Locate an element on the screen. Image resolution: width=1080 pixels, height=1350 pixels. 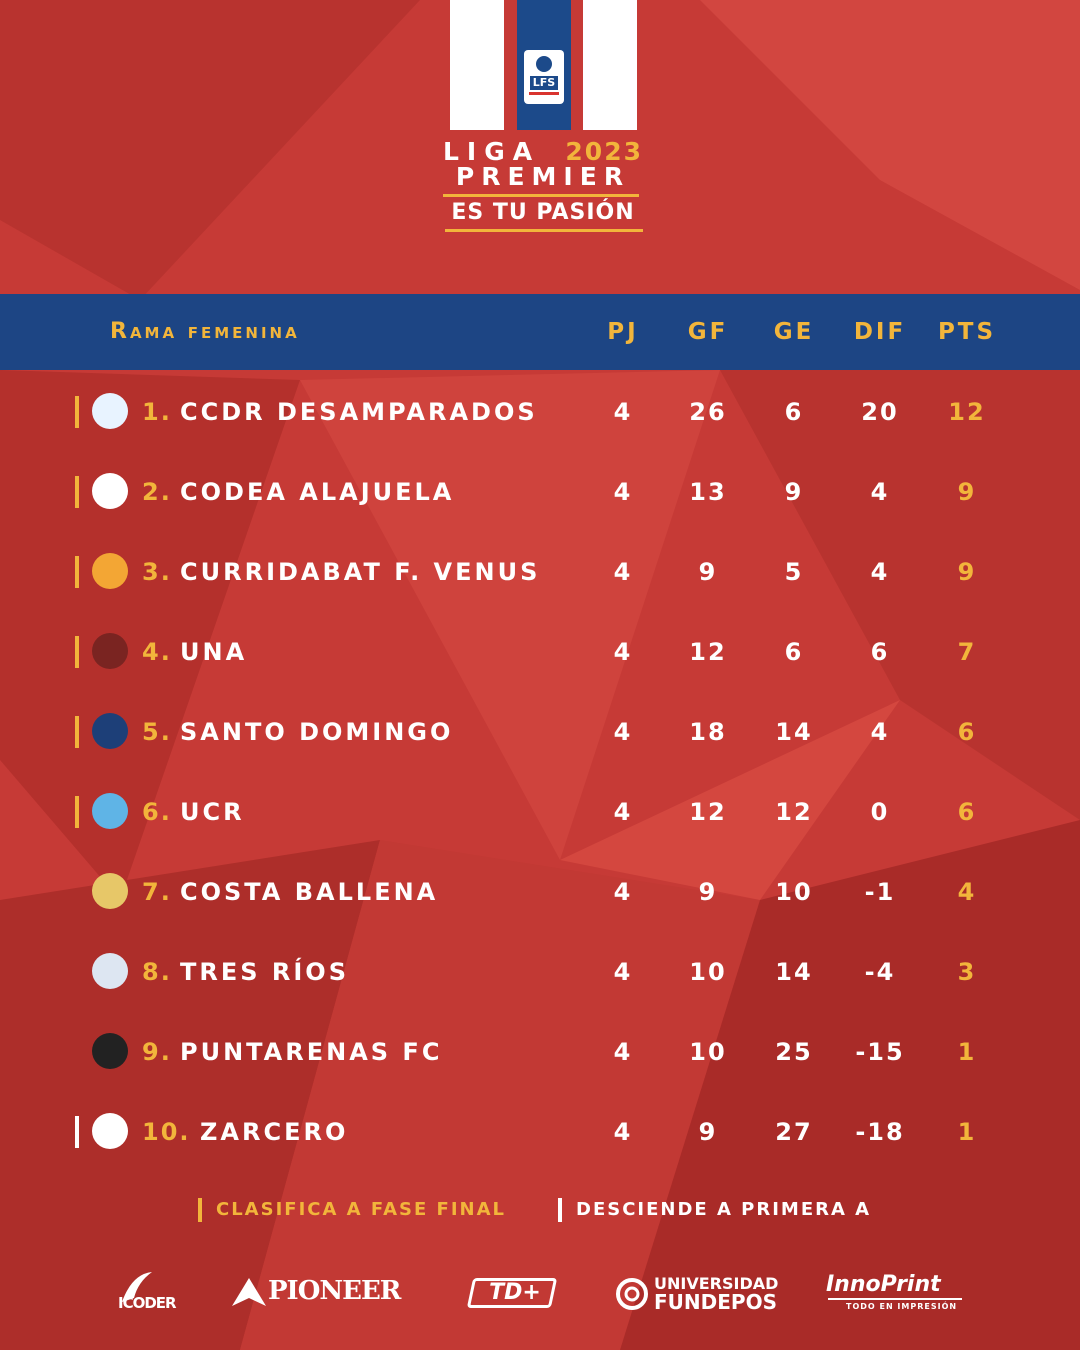
fundepos-bottom-text: FUNDEPOS is located at coordinates (715, 1302).